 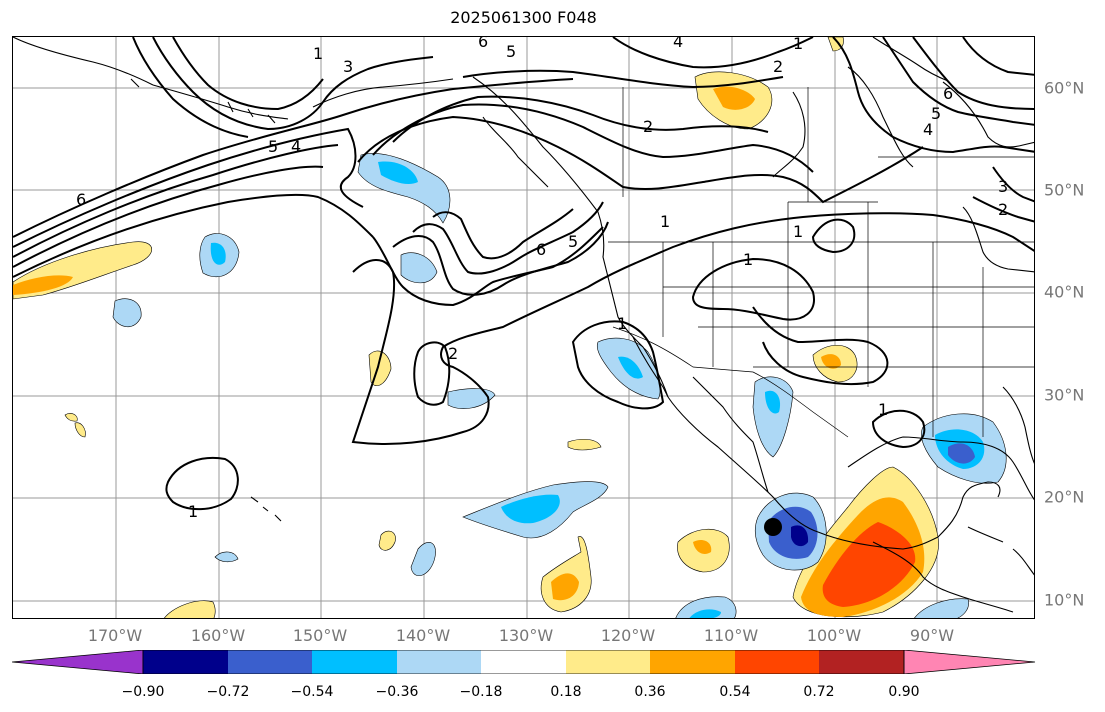 What do you see at coordinates (834, 635) in the screenshot?
I see `lon-label: 100°W` at bounding box center [834, 635].